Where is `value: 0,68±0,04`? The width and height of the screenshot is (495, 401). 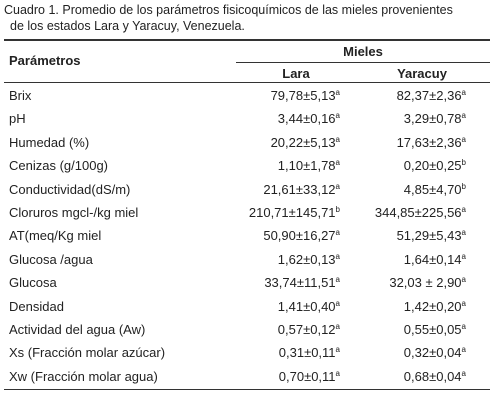 value: 0,68±0,04 is located at coordinates (432, 376).